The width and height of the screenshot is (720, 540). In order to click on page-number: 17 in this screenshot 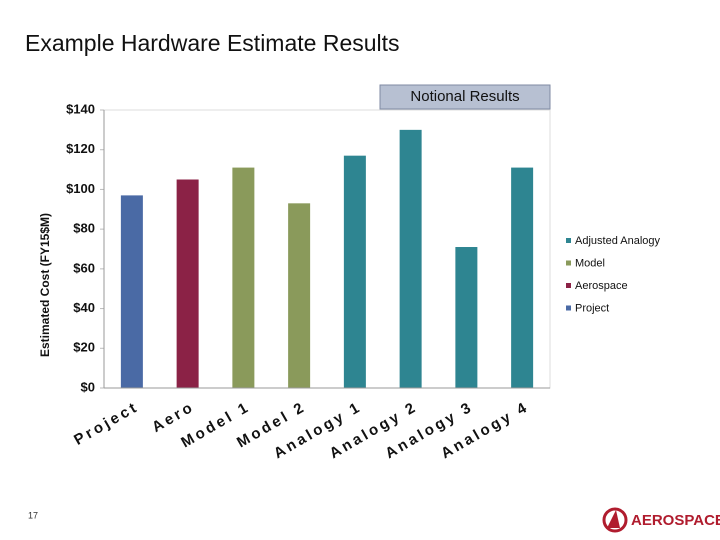, I will do `click(33, 515)`.